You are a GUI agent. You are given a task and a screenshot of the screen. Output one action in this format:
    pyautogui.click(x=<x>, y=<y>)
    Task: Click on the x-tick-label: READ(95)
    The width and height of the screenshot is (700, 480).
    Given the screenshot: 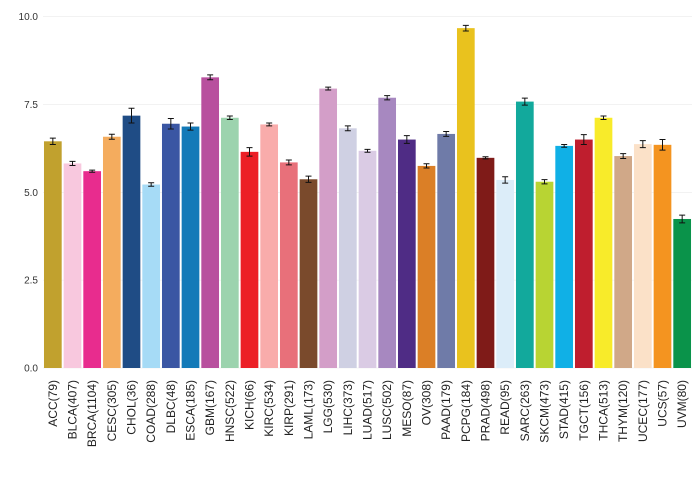 What is the action you would take?
    pyautogui.click(x=505, y=407)
    